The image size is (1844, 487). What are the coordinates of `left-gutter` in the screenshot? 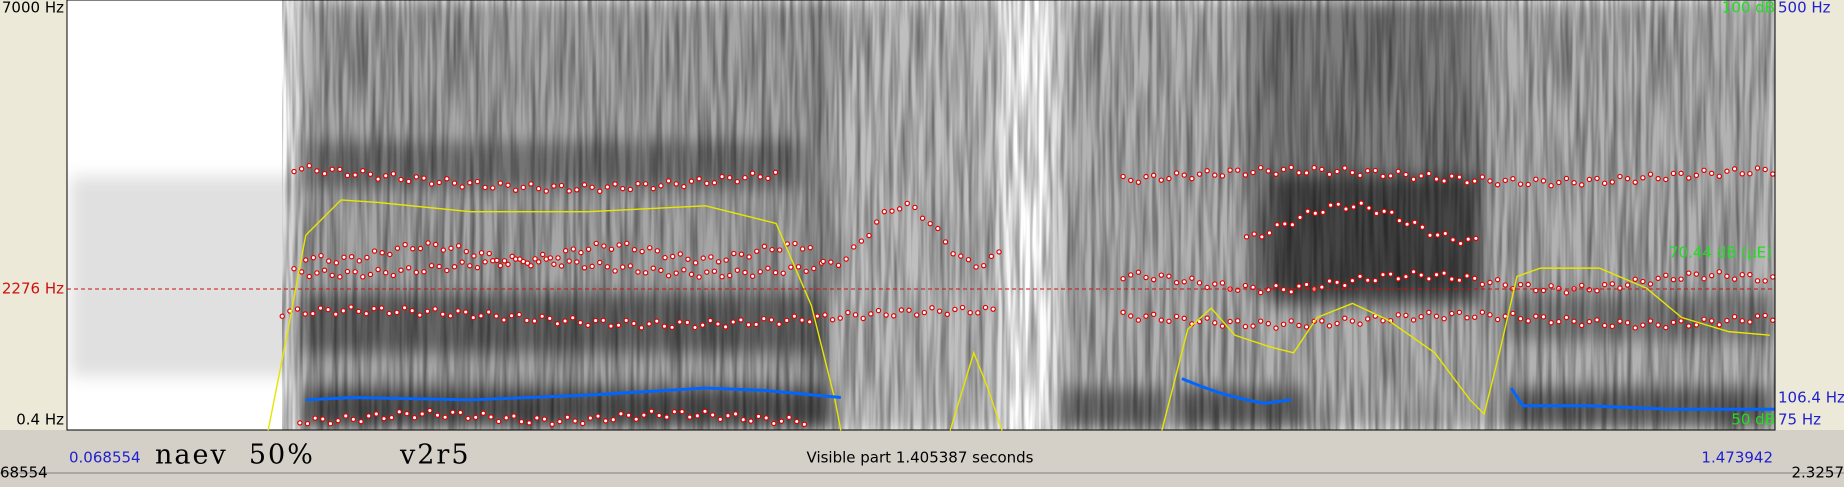 It's located at (33, 215).